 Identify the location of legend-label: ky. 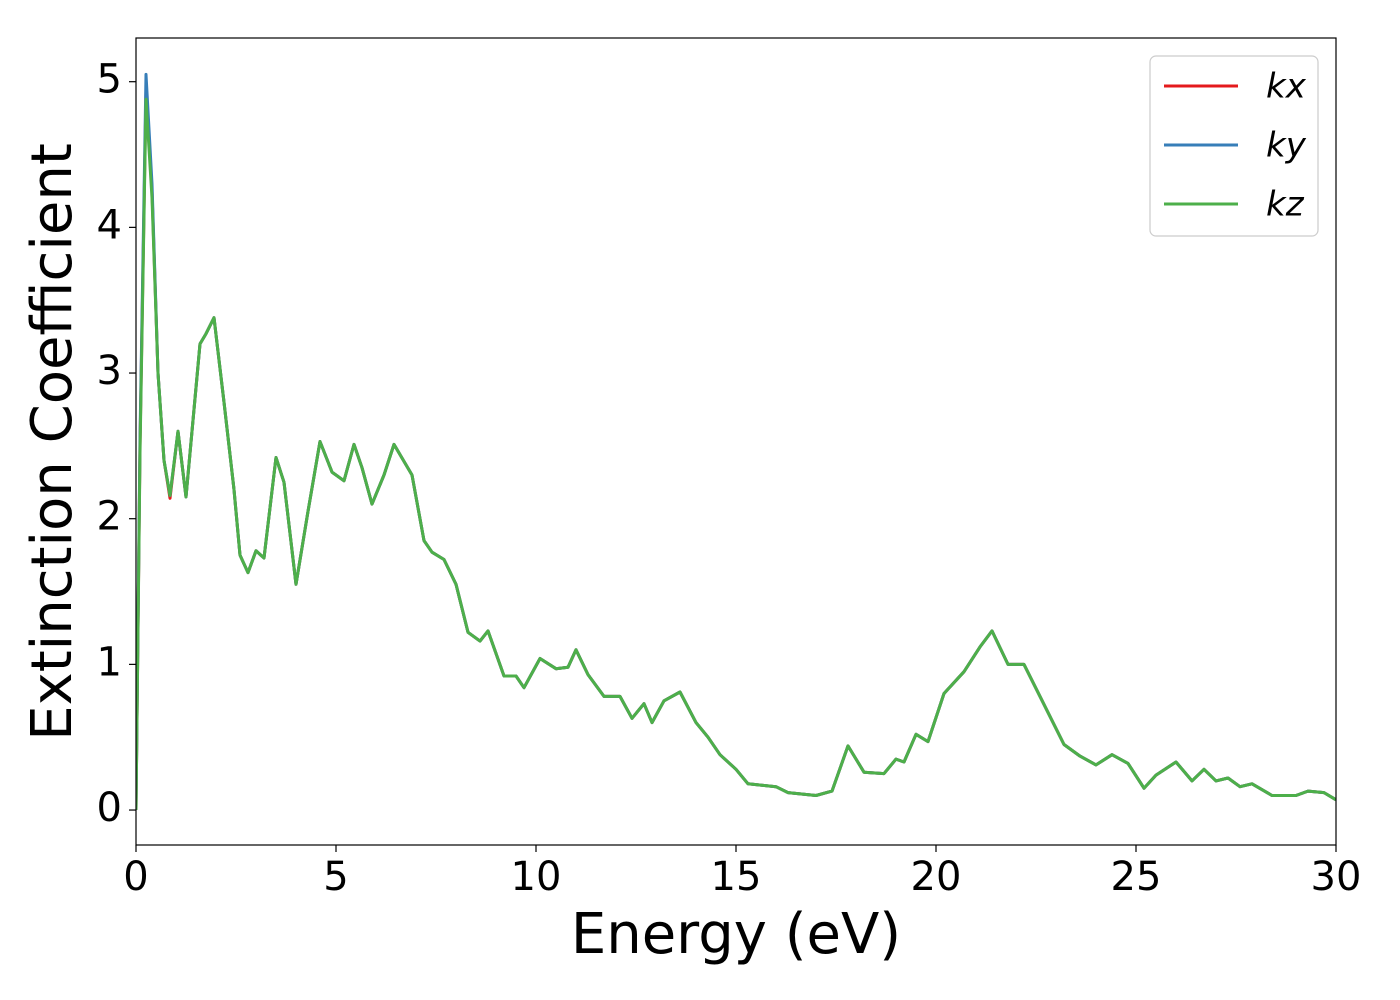
(1286, 146).